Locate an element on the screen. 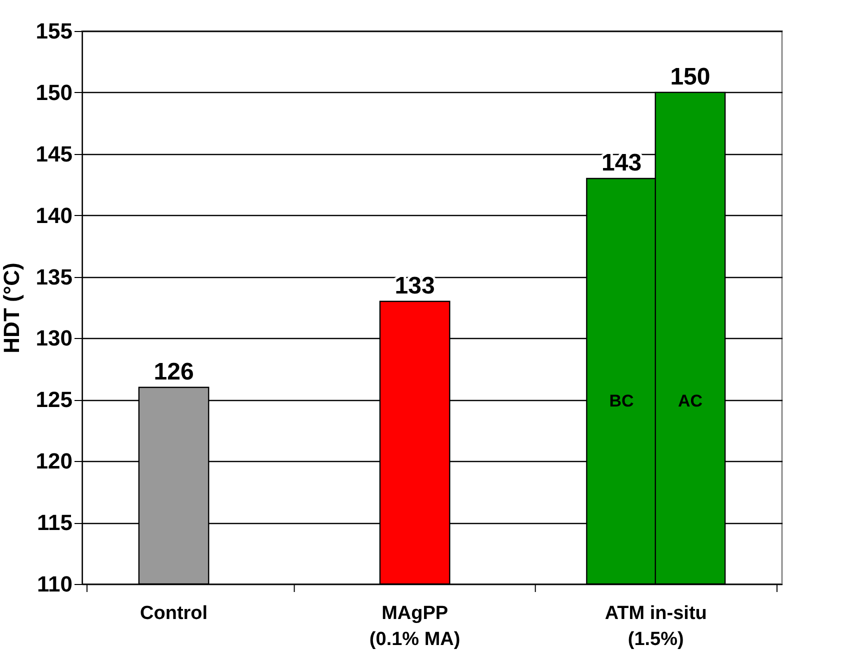 This screenshot has height=666, width=844. y-tick-label: 155 is located at coordinates (54, 31).